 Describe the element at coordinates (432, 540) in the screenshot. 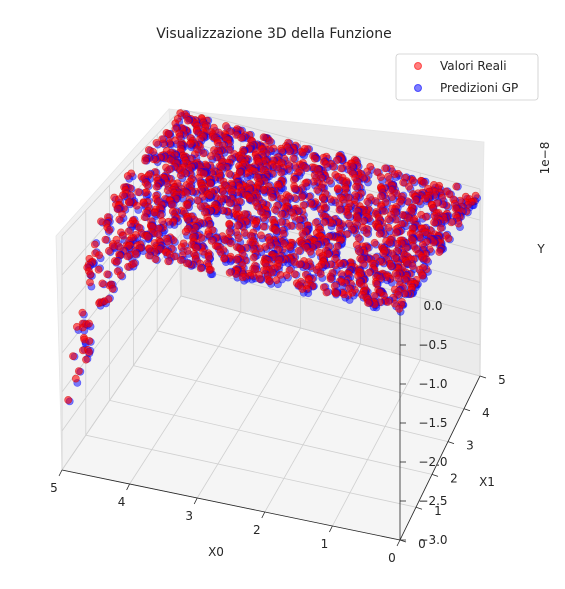

I see `z-tick-label: −3.0` at that location.